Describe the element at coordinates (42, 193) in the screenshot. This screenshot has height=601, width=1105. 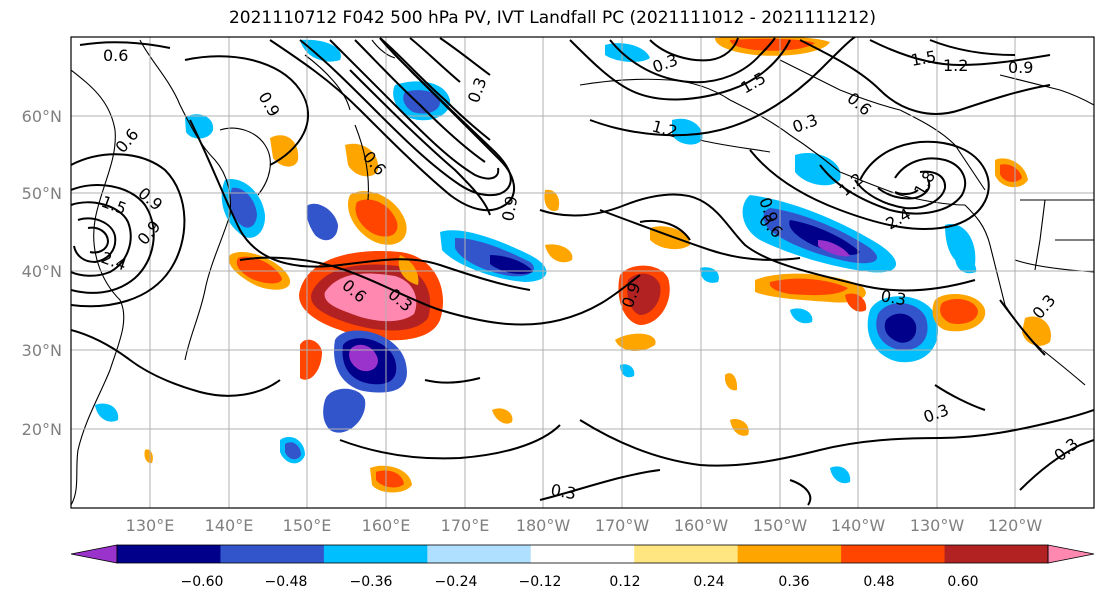
I see `lat-label: 50°N` at that location.